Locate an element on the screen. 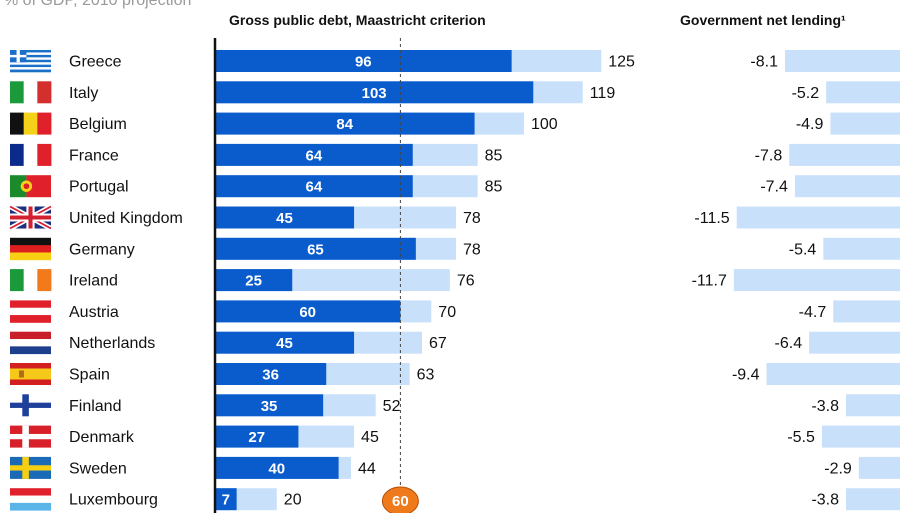 The image size is (916, 513). debt-bar-dark-label: 84 is located at coordinates (344, 124).